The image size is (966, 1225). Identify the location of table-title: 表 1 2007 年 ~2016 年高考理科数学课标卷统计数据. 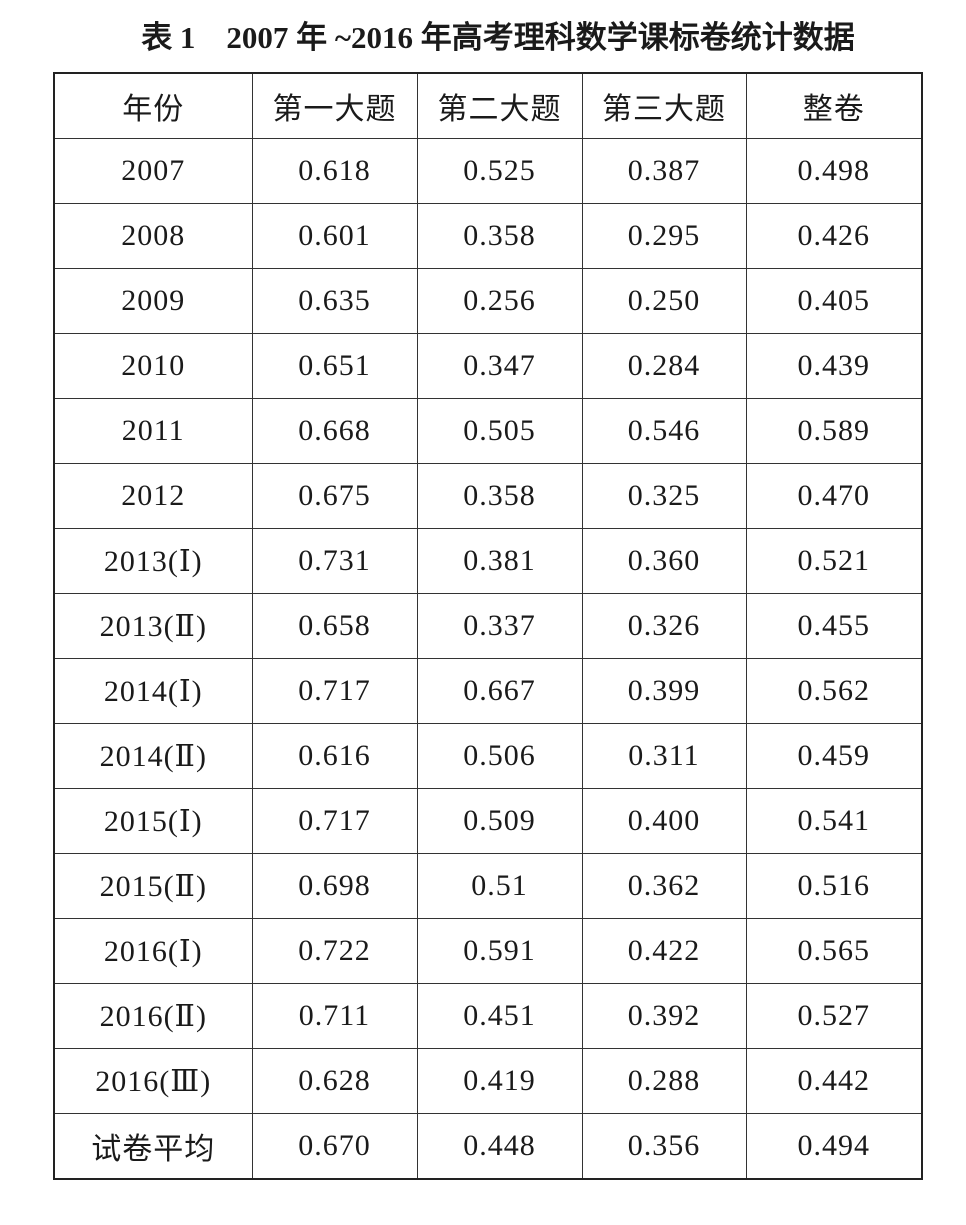
(498, 37).